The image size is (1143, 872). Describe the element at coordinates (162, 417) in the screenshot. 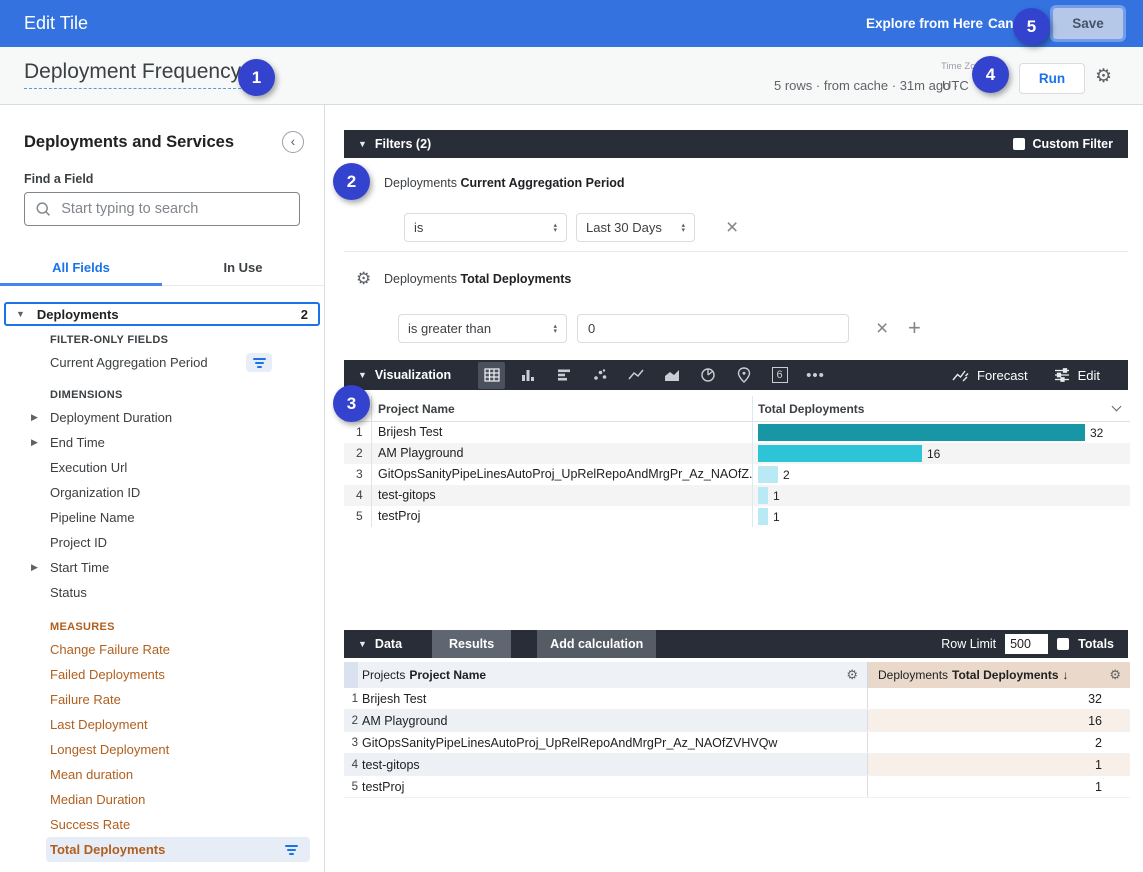

I see `field-deployment-duration: ▶ Deployment Duration` at that location.